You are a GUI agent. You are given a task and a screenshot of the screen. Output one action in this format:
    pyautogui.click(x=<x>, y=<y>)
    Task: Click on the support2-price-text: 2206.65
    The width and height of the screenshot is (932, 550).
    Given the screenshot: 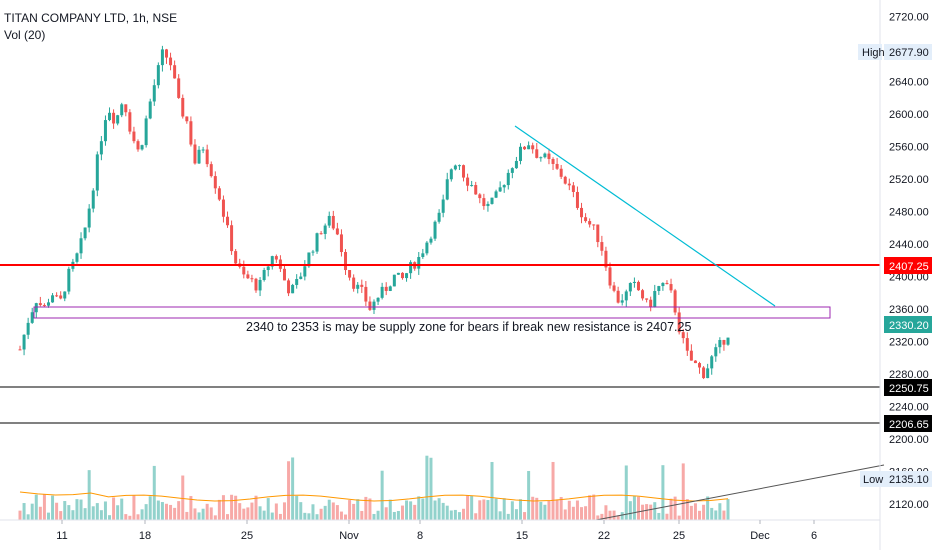 What is the action you would take?
    pyautogui.click(x=909, y=425)
    